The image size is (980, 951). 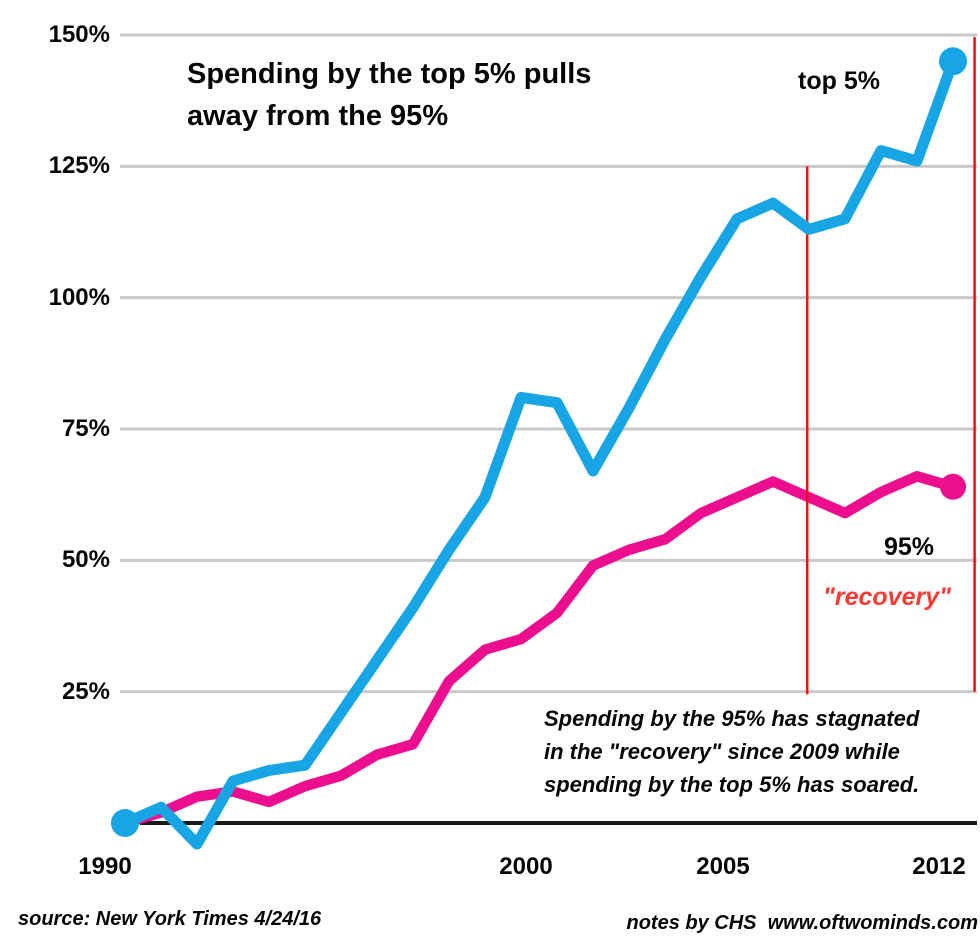 What do you see at coordinates (732, 784) in the screenshot?
I see `annotation-note-line3: spending by the top 5% has soared.` at bounding box center [732, 784].